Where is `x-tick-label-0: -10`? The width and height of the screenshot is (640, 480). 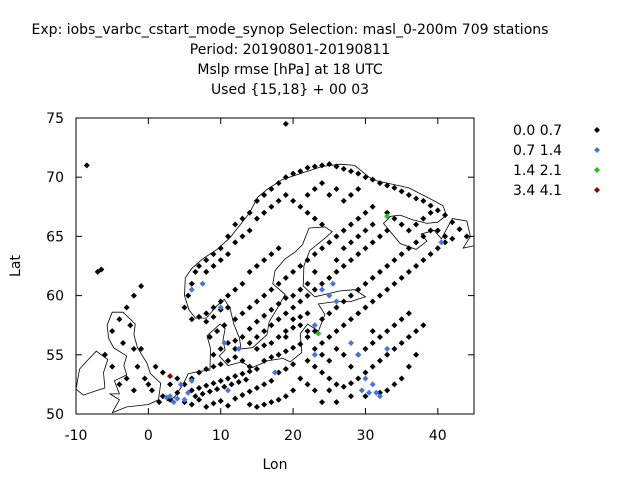
x-tick-label-0: -10 is located at coordinates (76, 436).